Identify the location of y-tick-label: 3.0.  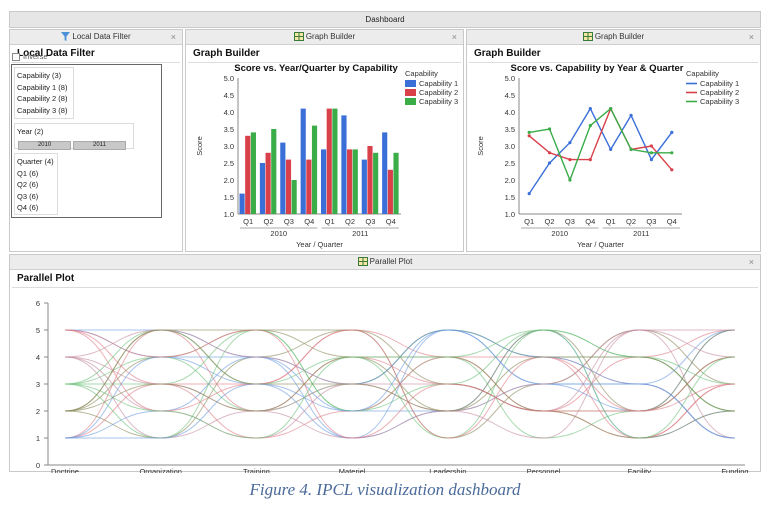
(510, 146).